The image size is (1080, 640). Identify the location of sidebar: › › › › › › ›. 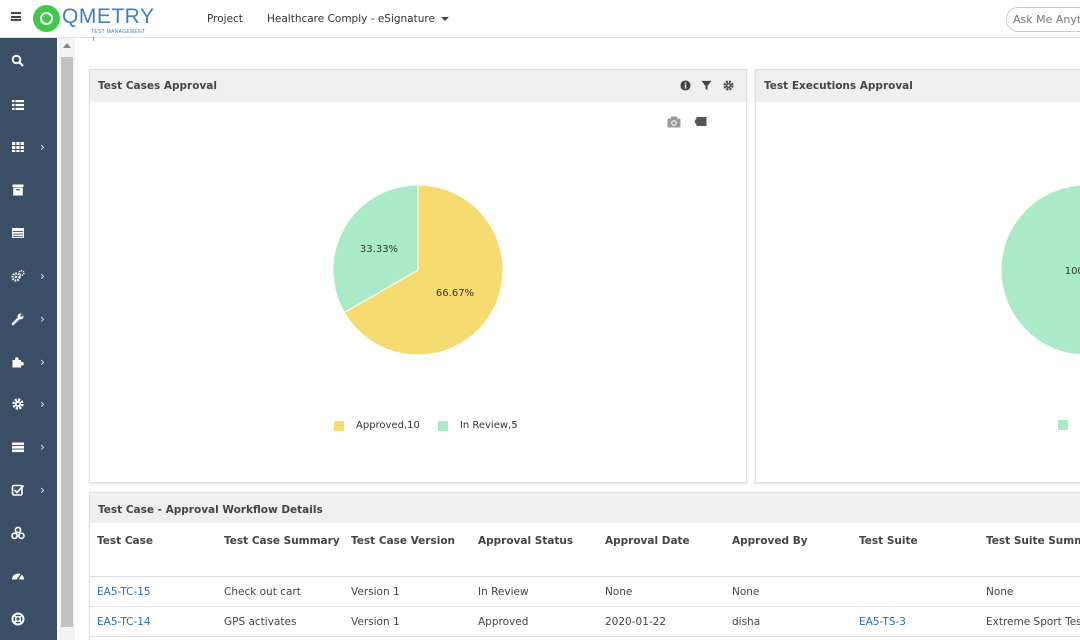
(28, 339).